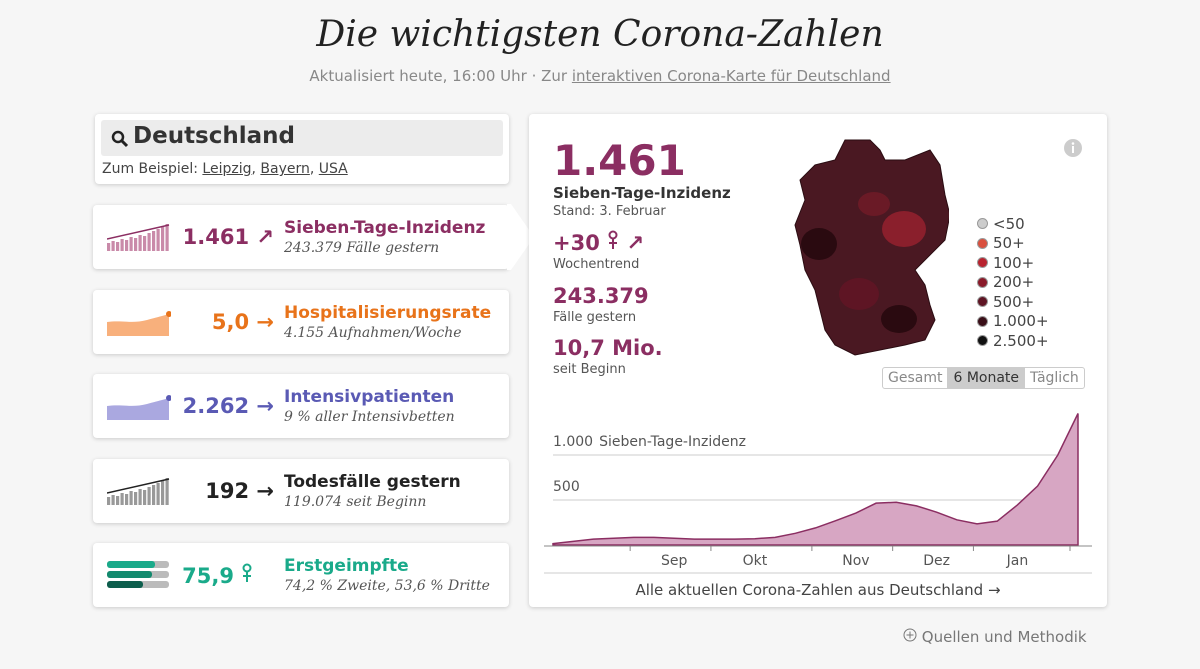  What do you see at coordinates (227, 491) in the screenshot?
I see `card-value-text: 192` at bounding box center [227, 491].